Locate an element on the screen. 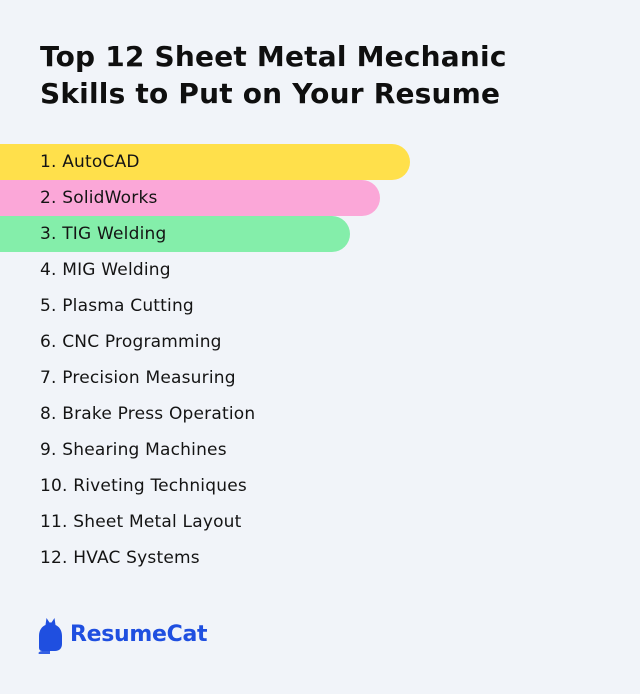 The width and height of the screenshot is (640, 694). skill-label: 4. MIG Welding is located at coordinates (105, 270).